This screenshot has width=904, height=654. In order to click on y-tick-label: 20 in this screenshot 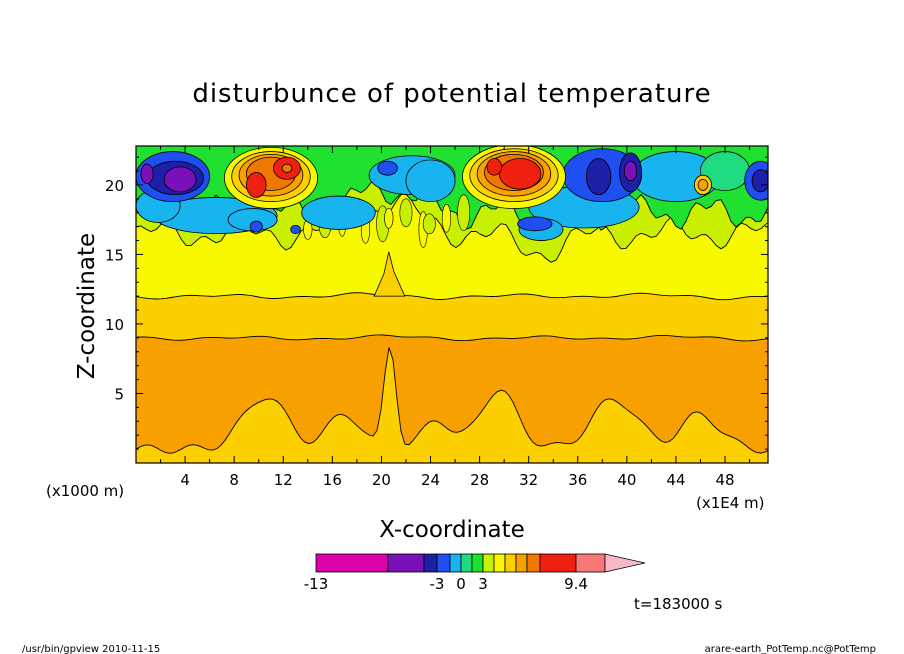, I will do `click(114, 186)`.